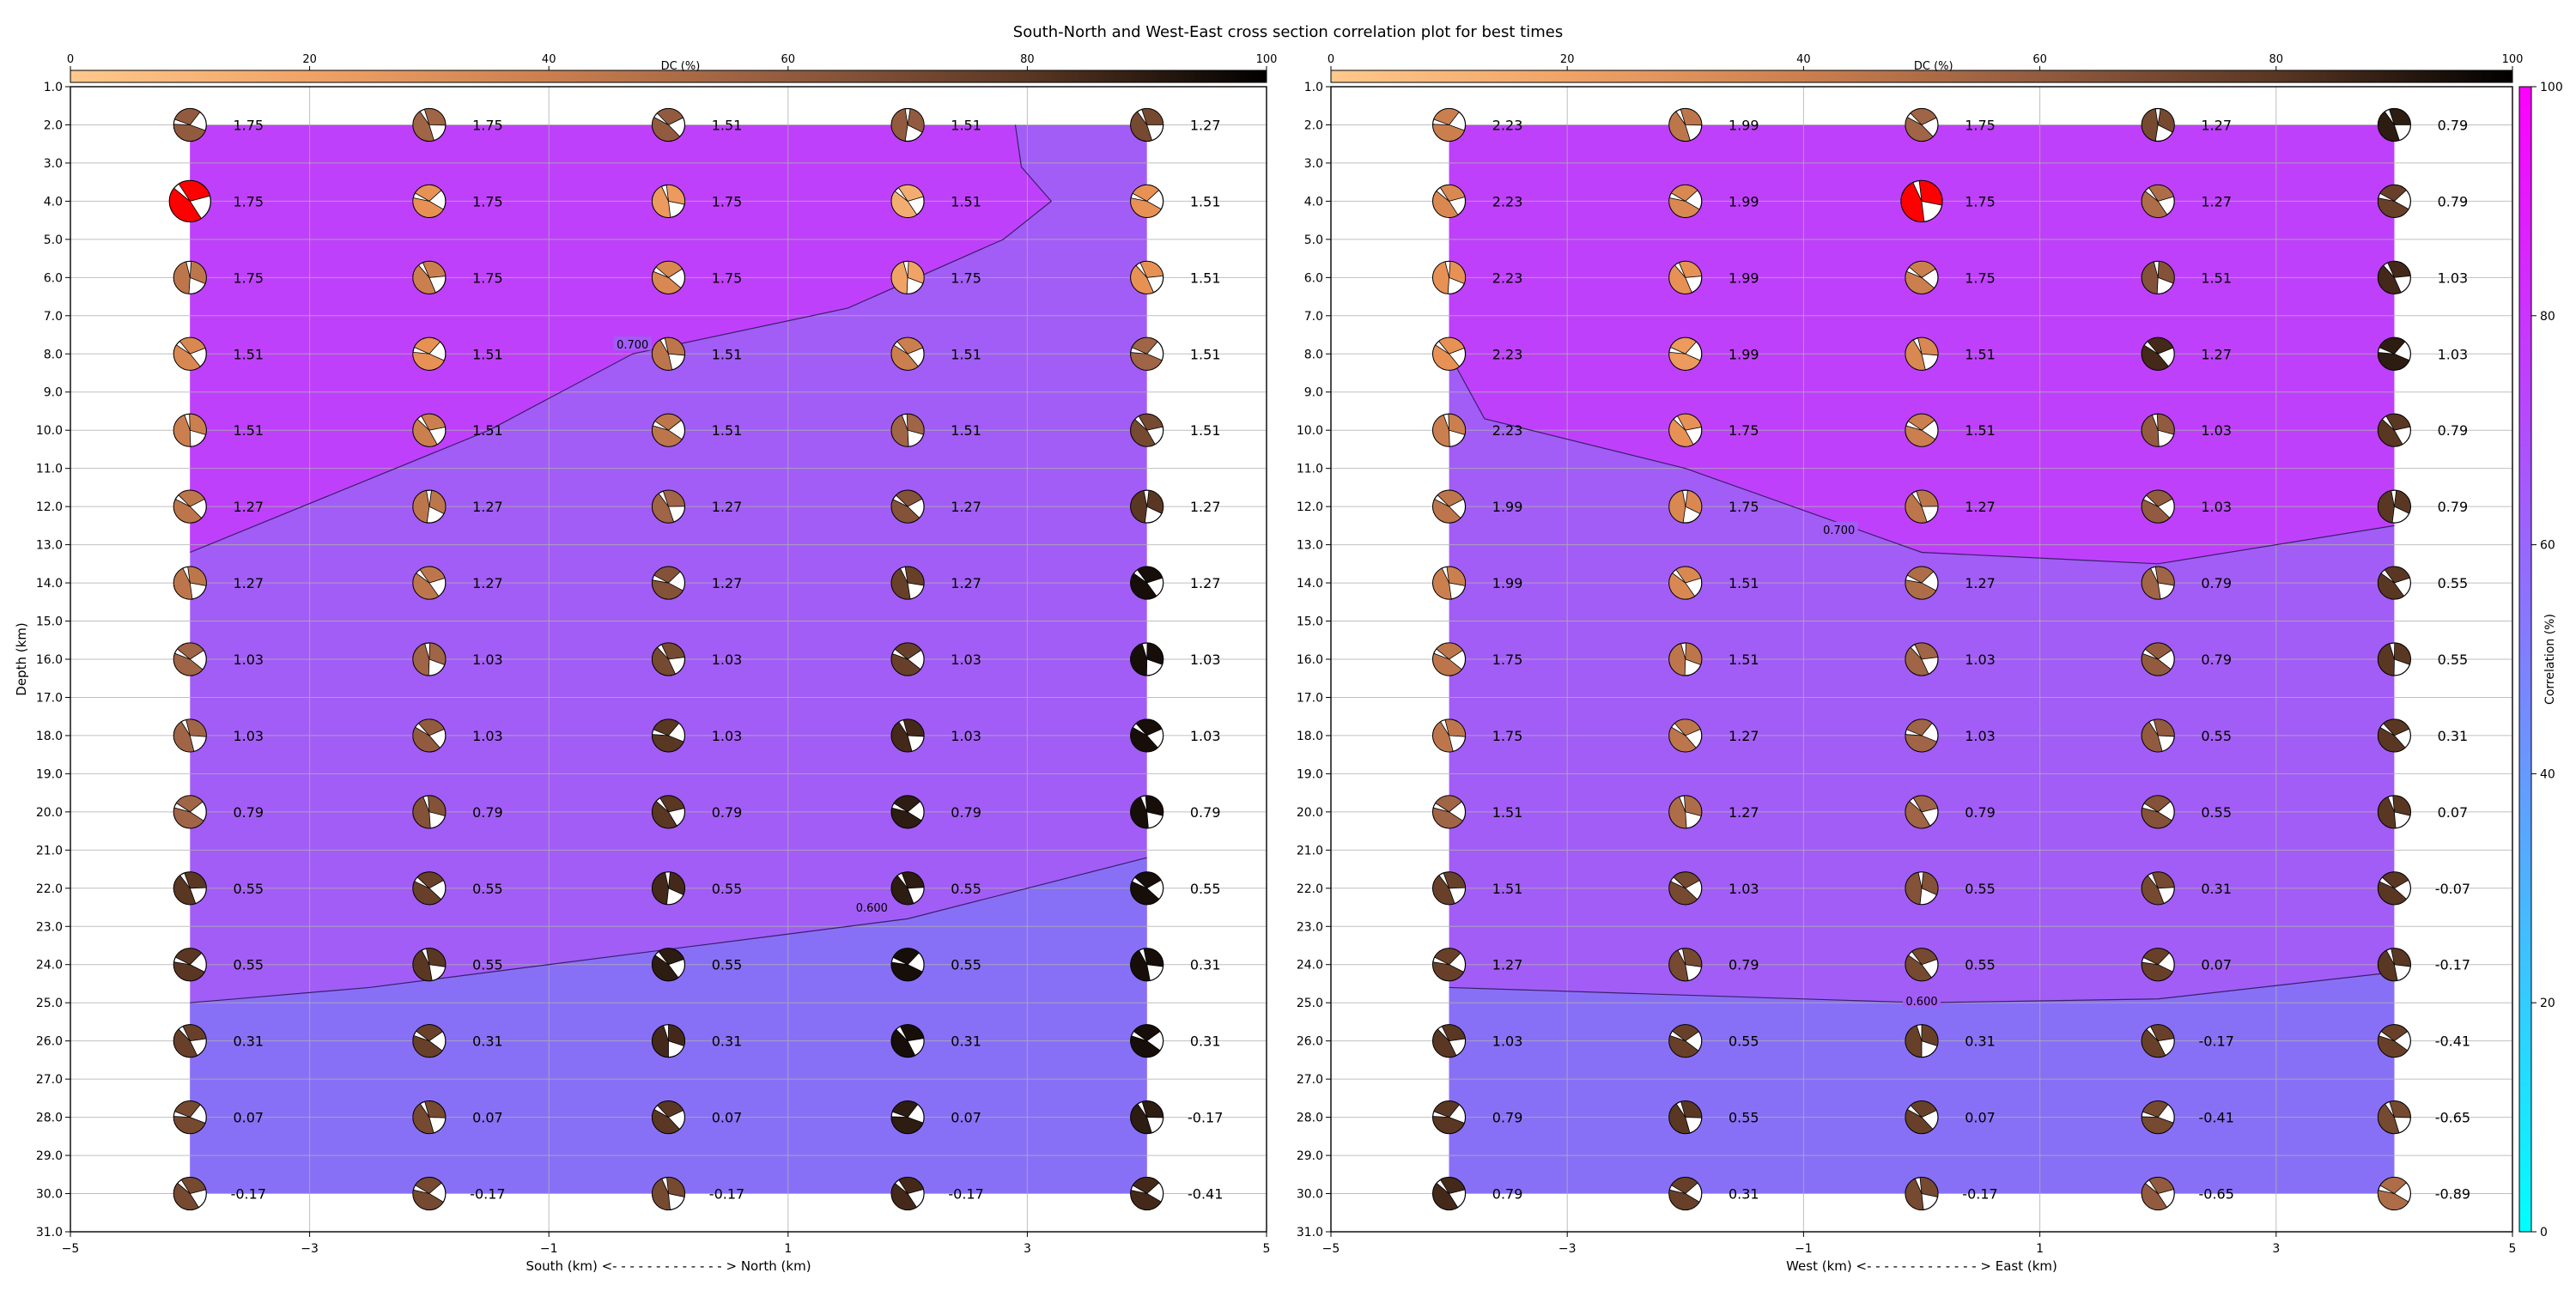 The image size is (2576, 1291). What do you see at coordinates (53, 240) in the screenshot?
I see `y-tick-label: 5.0` at bounding box center [53, 240].